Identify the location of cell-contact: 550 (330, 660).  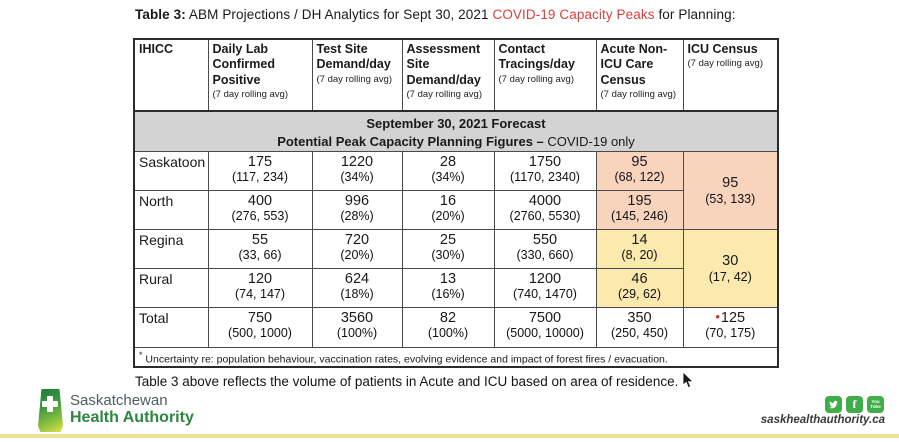
(545, 248).